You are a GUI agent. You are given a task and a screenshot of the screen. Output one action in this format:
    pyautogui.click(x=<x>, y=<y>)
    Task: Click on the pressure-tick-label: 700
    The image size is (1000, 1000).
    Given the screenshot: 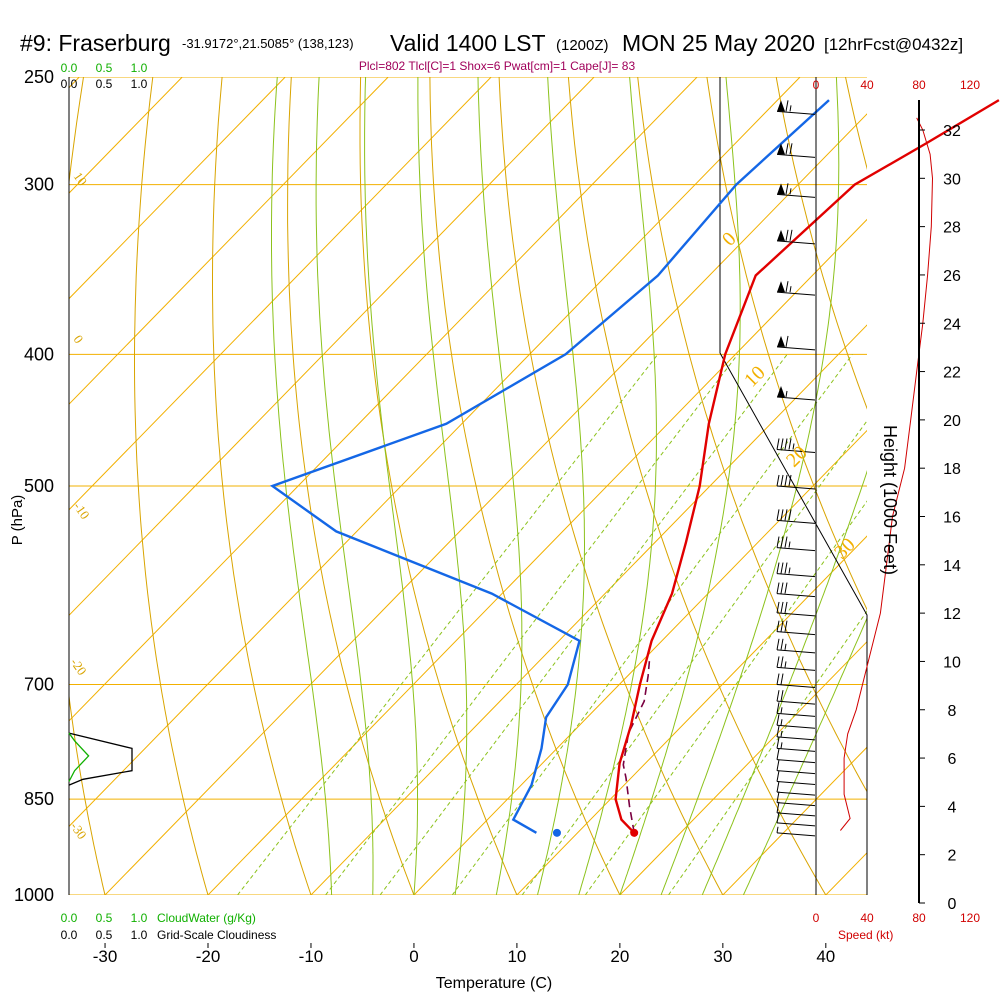 What is the action you would take?
    pyautogui.click(x=39, y=685)
    